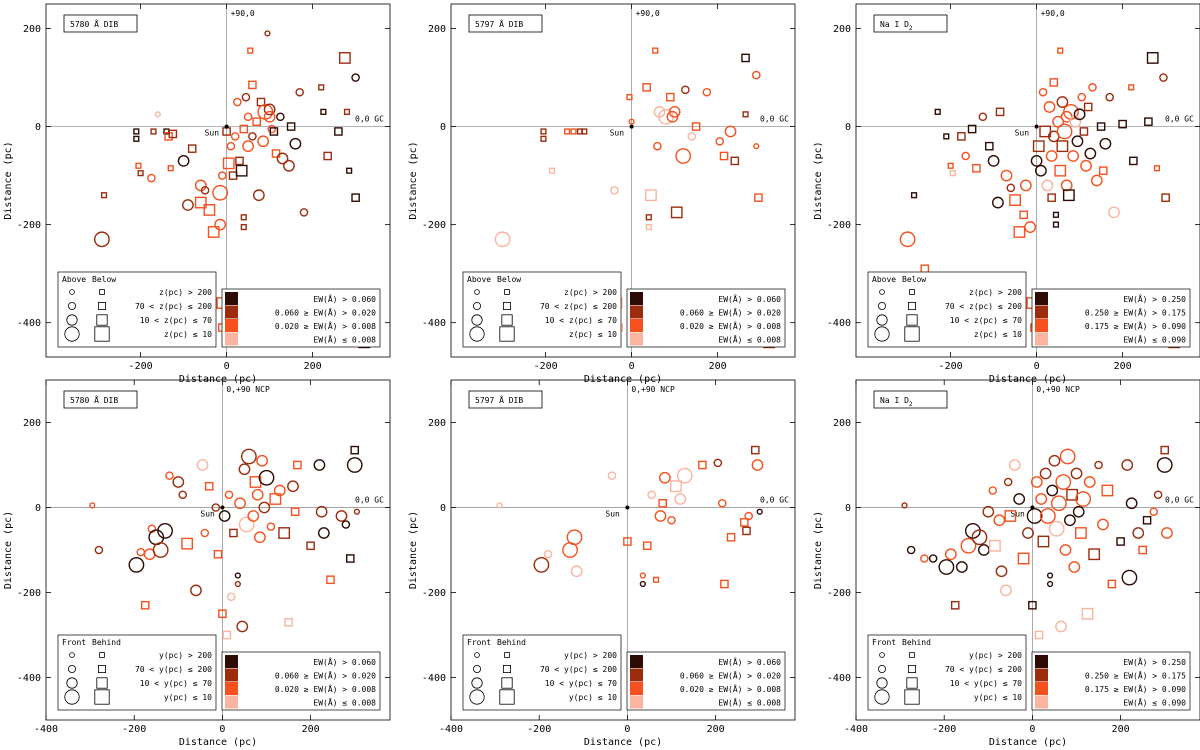  Describe the element at coordinates (188, 697) in the screenshot. I see `size-legend-label: y(pc) ≤ 10` at that location.